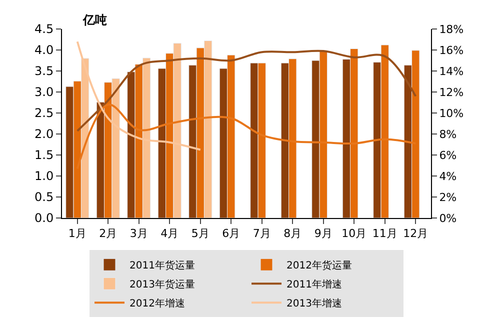 This screenshot has height=329, width=501. Describe the element at coordinates (94, 20) in the screenshot. I see `y-axis-title: 亿吨` at that location.